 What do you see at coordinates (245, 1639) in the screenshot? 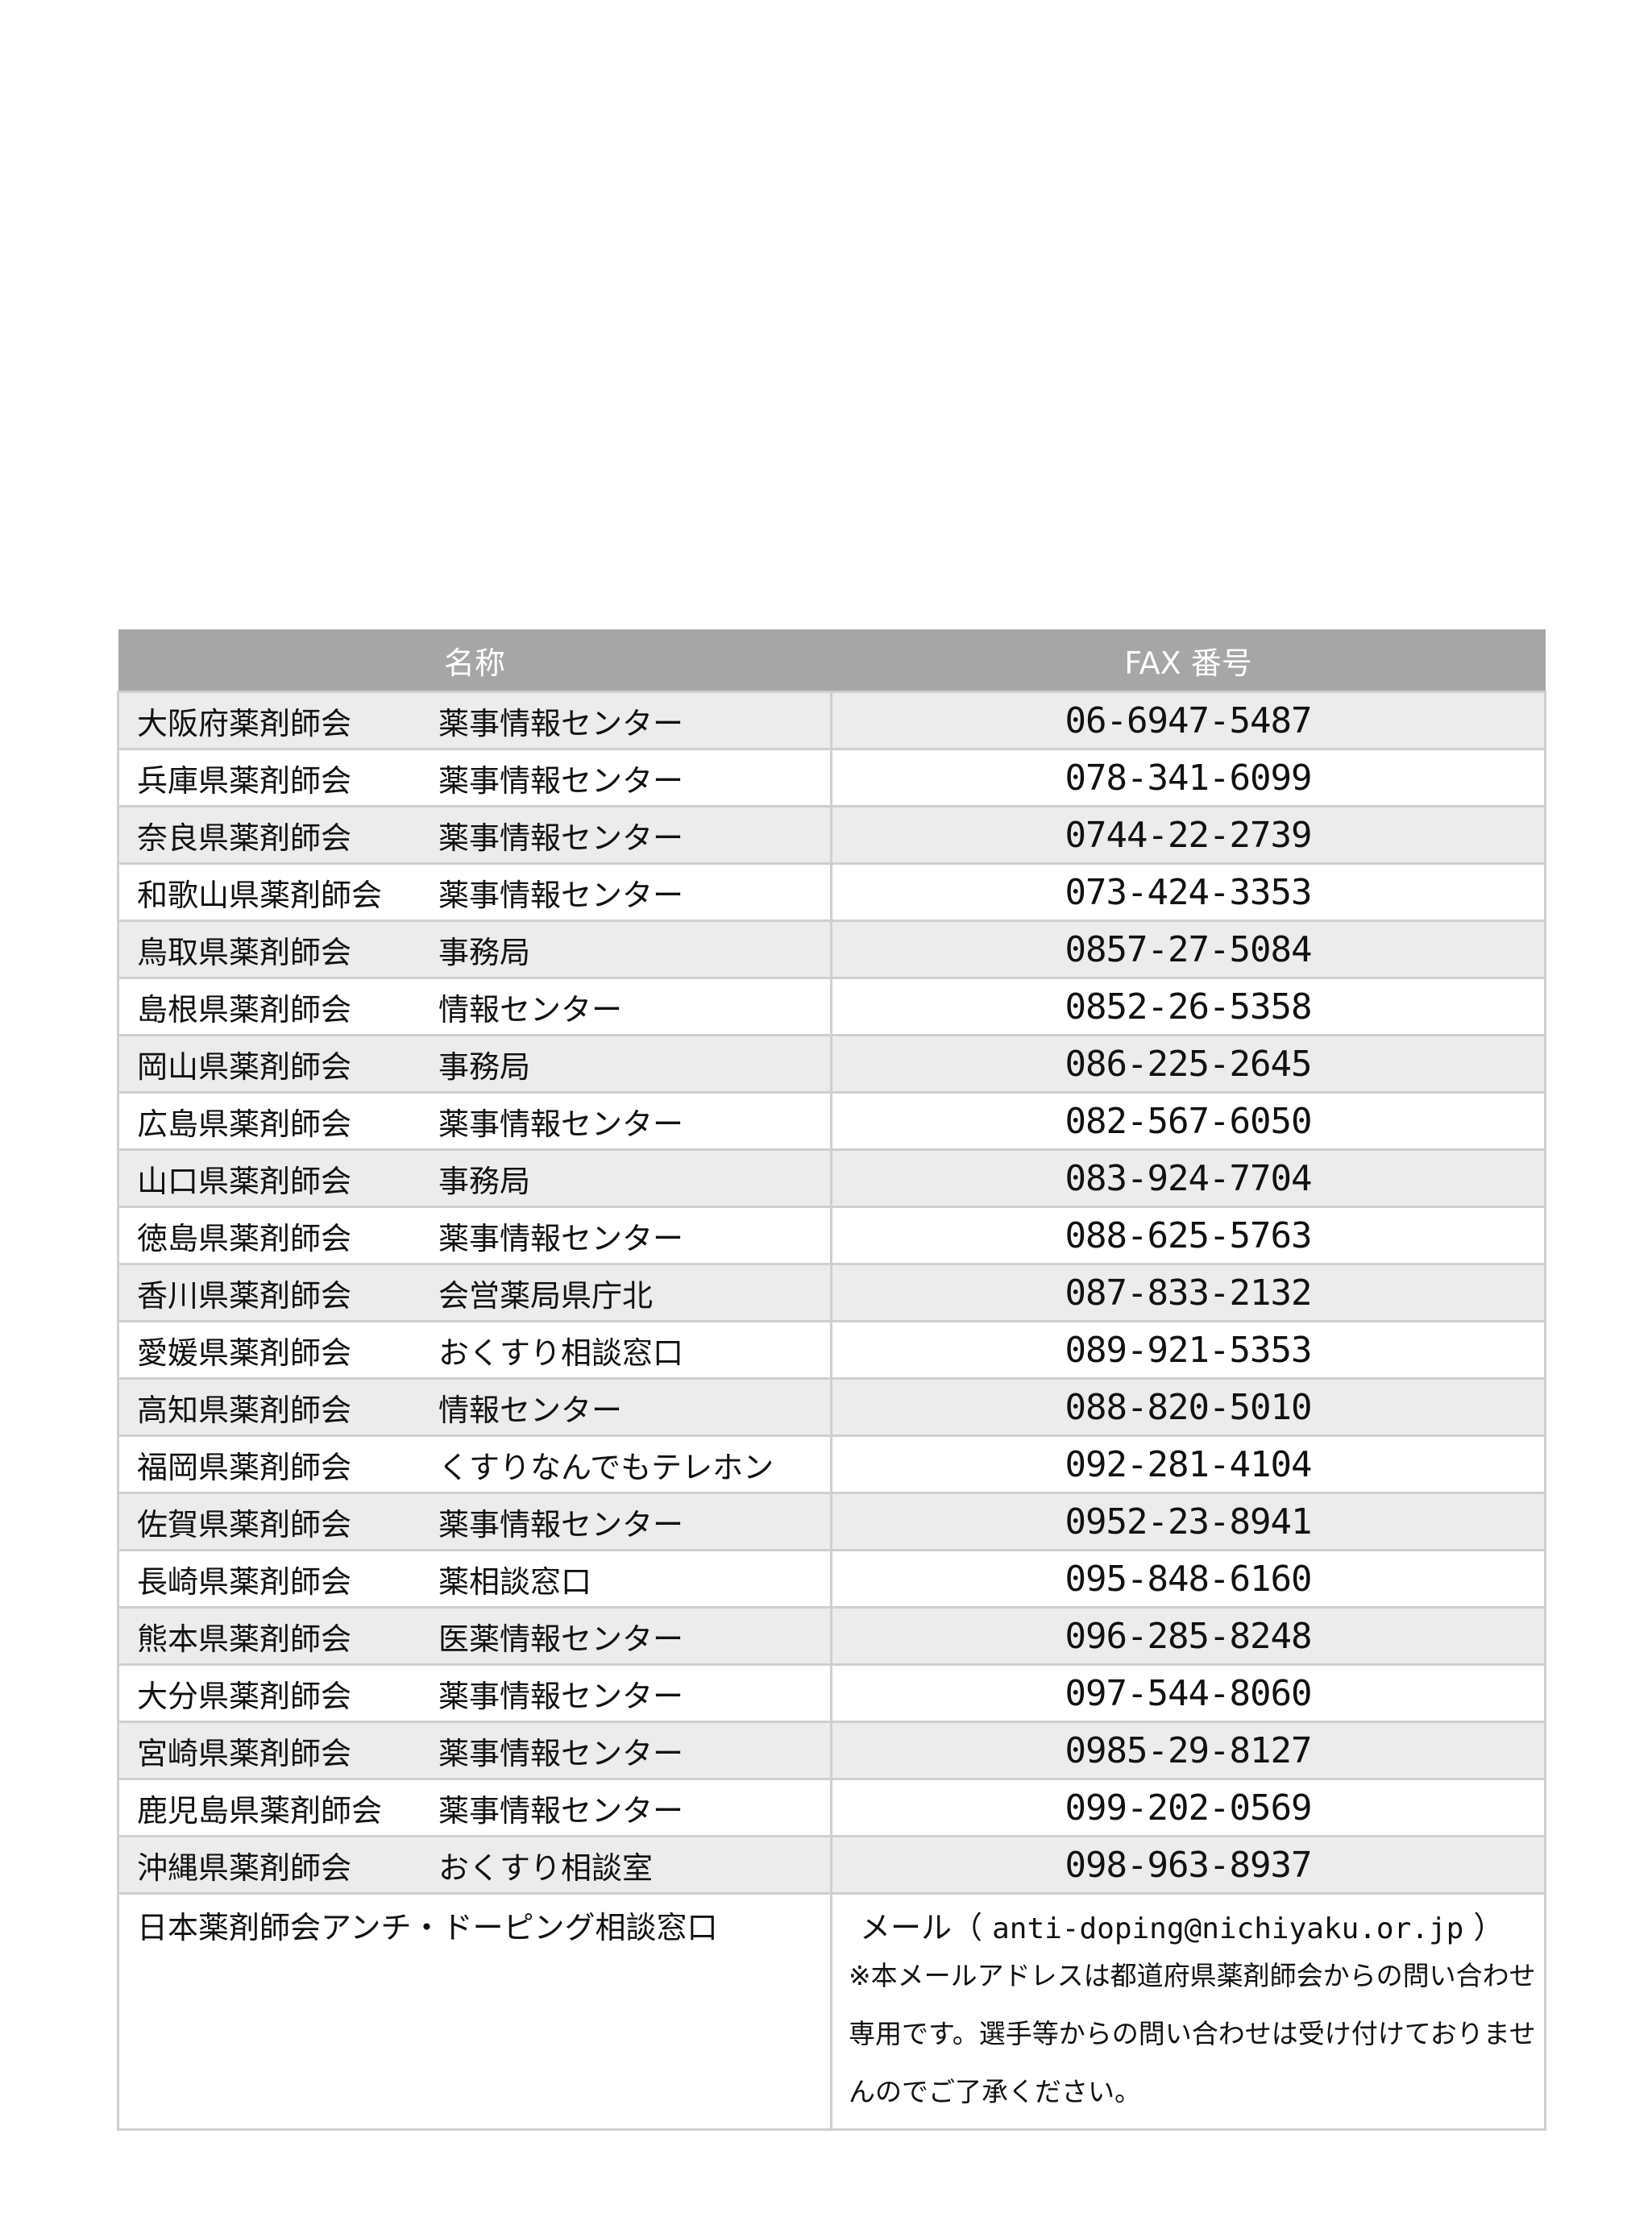
I see `org-name: 熊本県薬剤師会` at bounding box center [245, 1639].